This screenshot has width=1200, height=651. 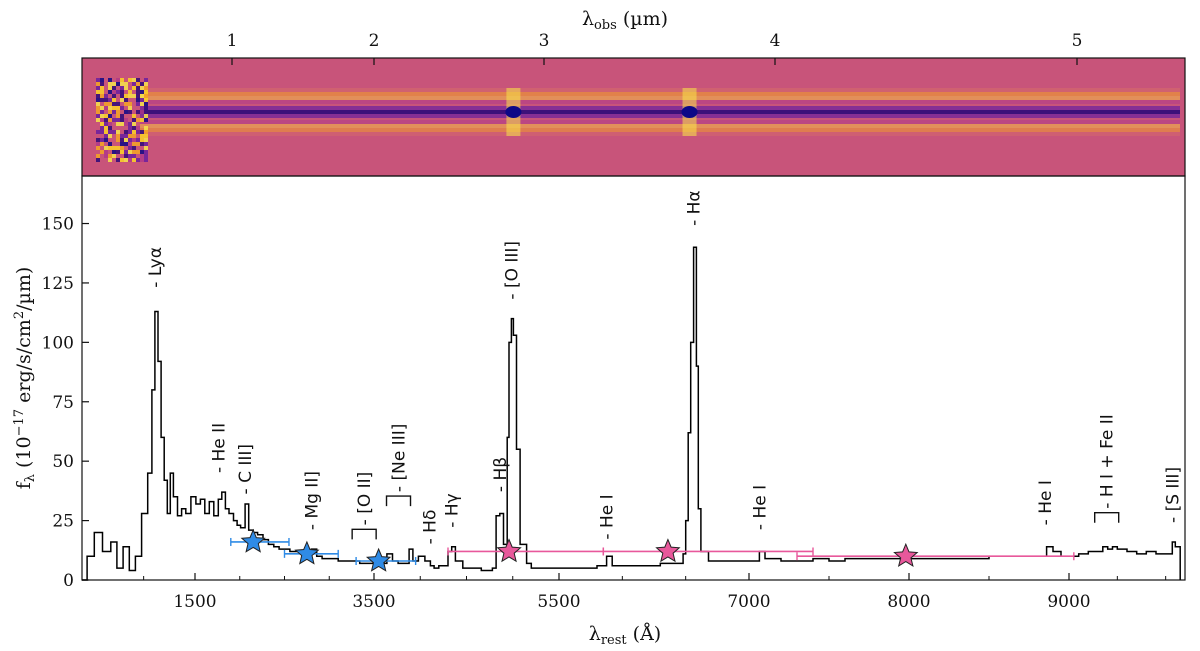 I want to click on line-label: - Hδ, so click(x=431, y=527).